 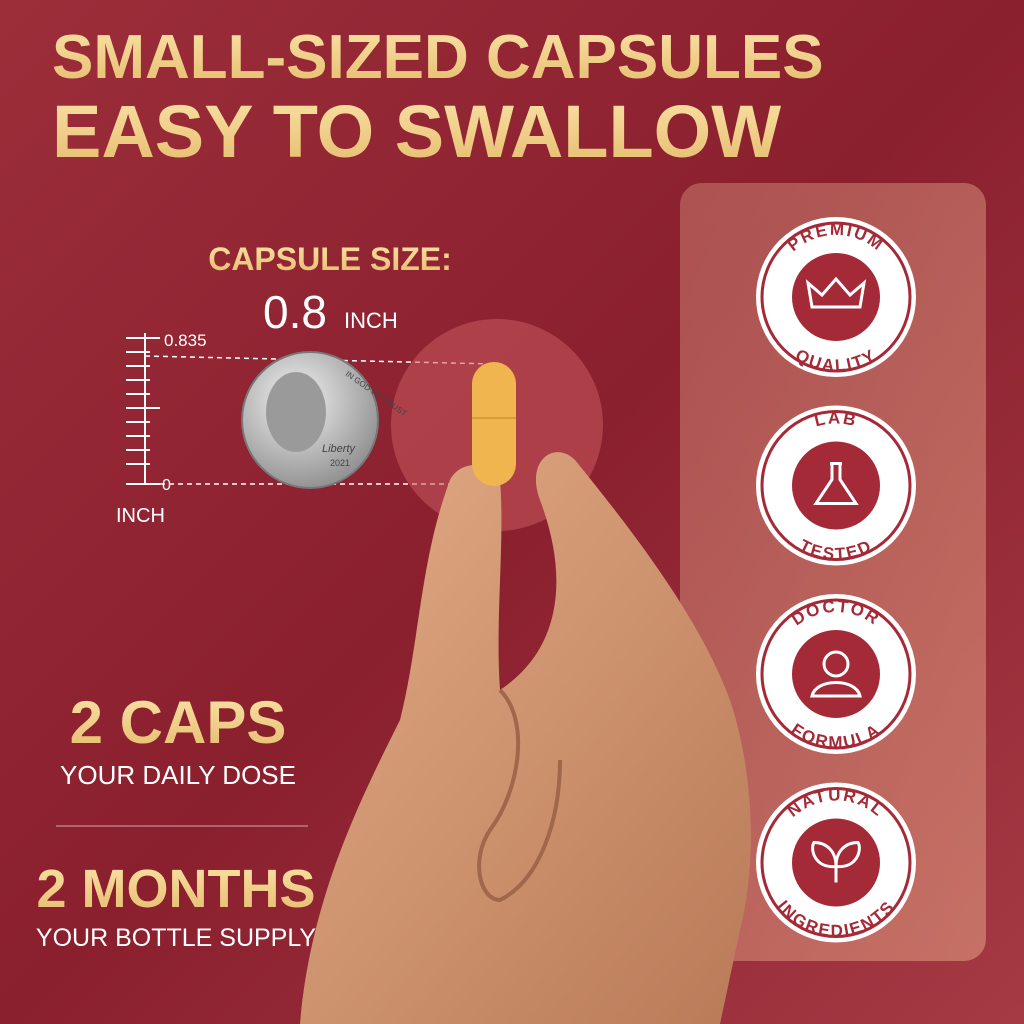 I want to click on capsule-size-value: 0.8, so click(x=295, y=312).